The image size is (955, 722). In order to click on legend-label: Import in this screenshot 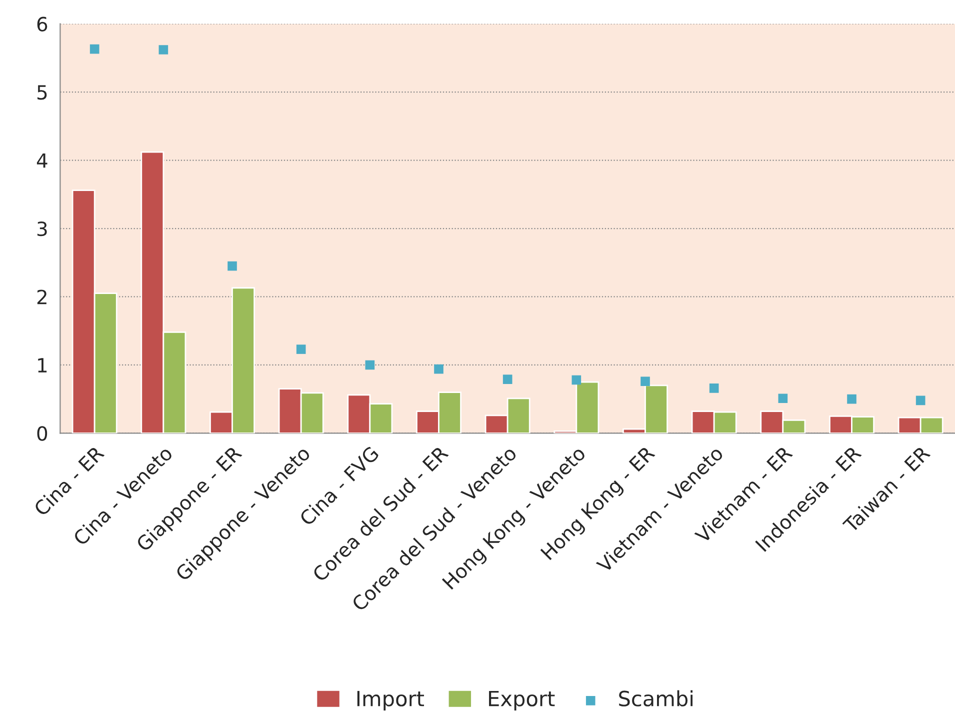, I will do `click(390, 700)`.